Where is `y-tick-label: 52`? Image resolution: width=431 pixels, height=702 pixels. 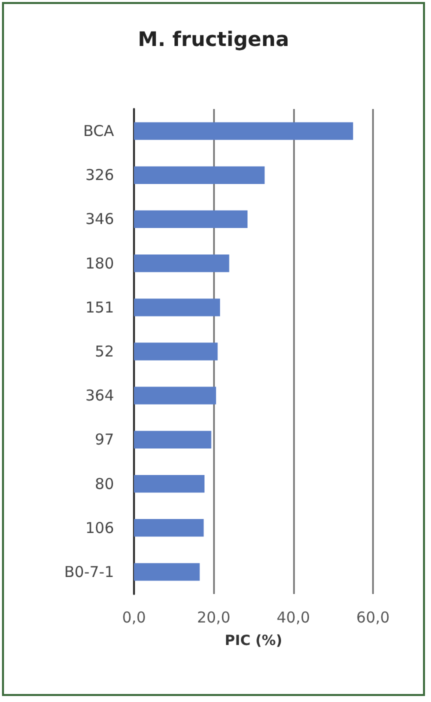 y-tick-label: 52 is located at coordinates (104, 351).